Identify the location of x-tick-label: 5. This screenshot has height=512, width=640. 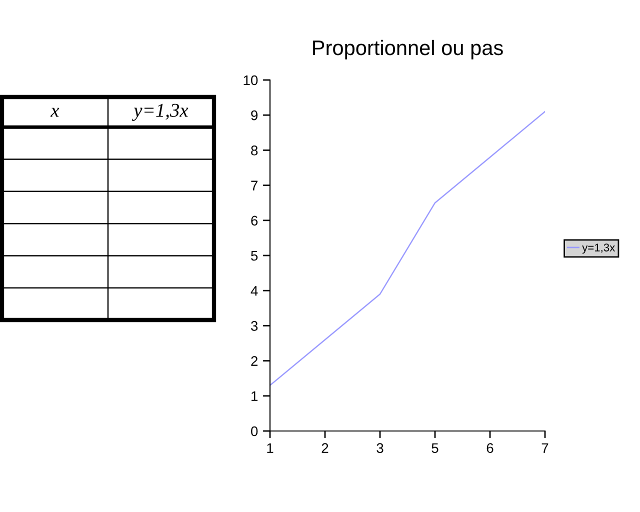
(435, 448).